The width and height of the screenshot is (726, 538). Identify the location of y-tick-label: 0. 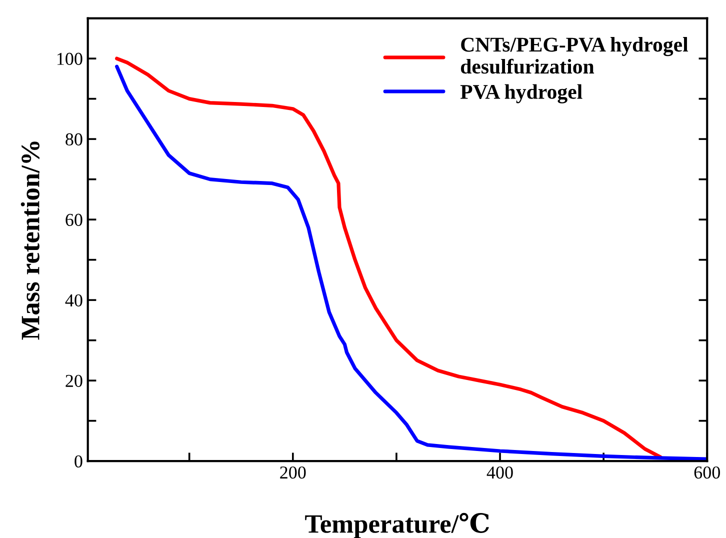
(78, 461).